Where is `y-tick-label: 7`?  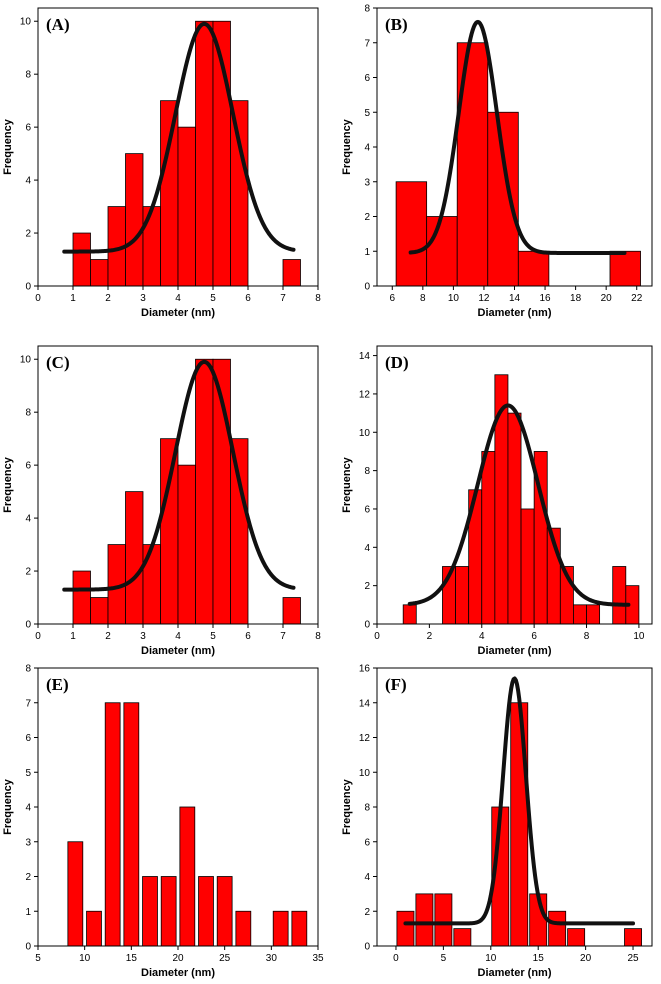
y-tick-label: 7 is located at coordinates (28, 703).